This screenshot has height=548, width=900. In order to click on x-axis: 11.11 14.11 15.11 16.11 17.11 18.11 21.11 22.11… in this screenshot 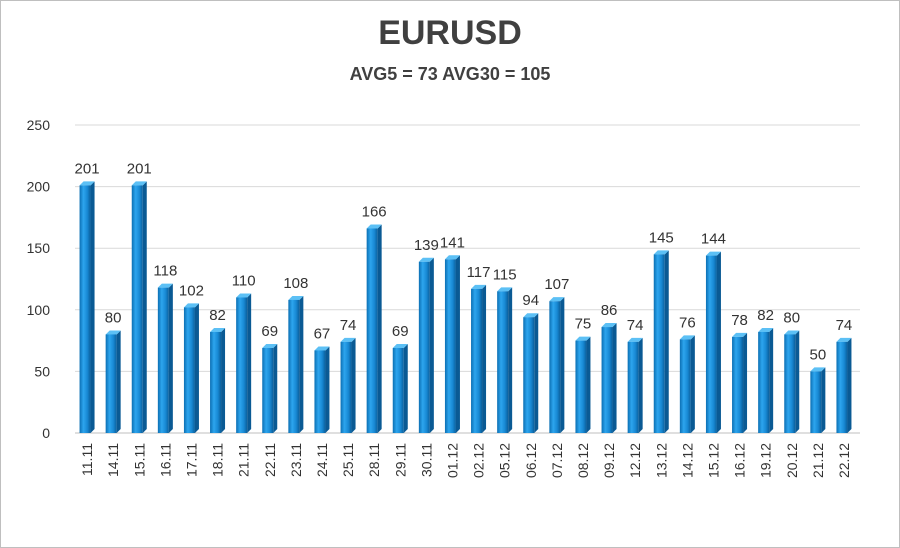, I will do `click(465, 460)`.